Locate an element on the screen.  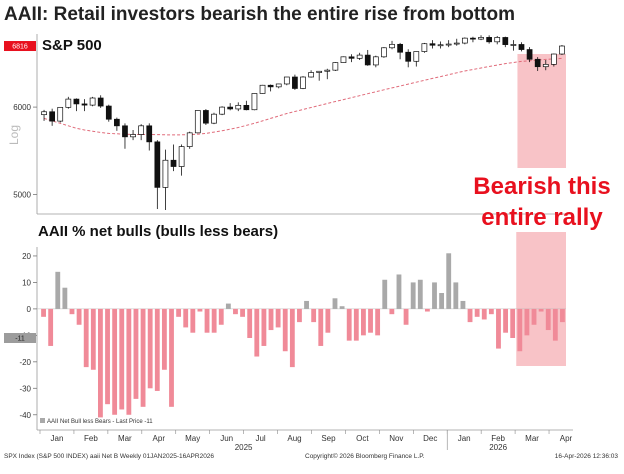
month-label: Jul is located at coordinates (260, 438).